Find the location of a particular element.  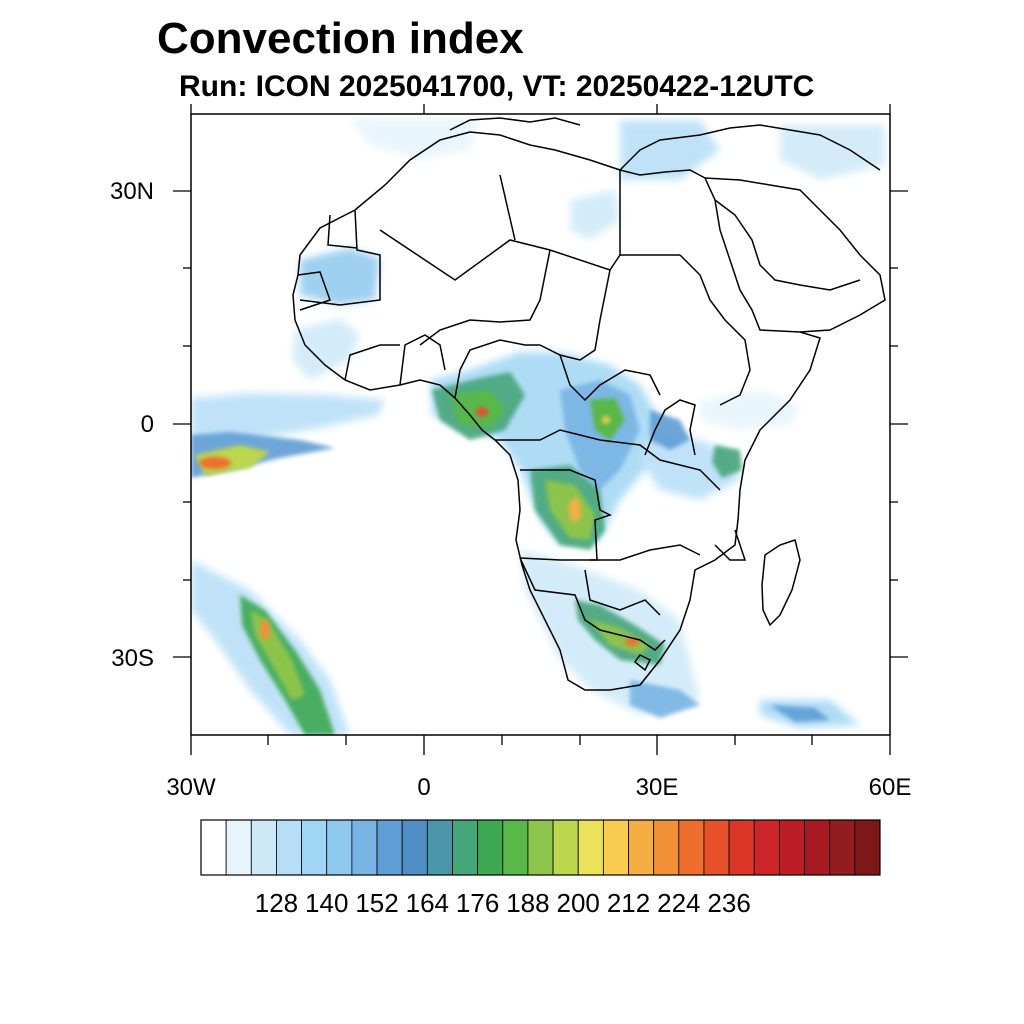

colorbar-label: 176 is located at coordinates (477, 903).